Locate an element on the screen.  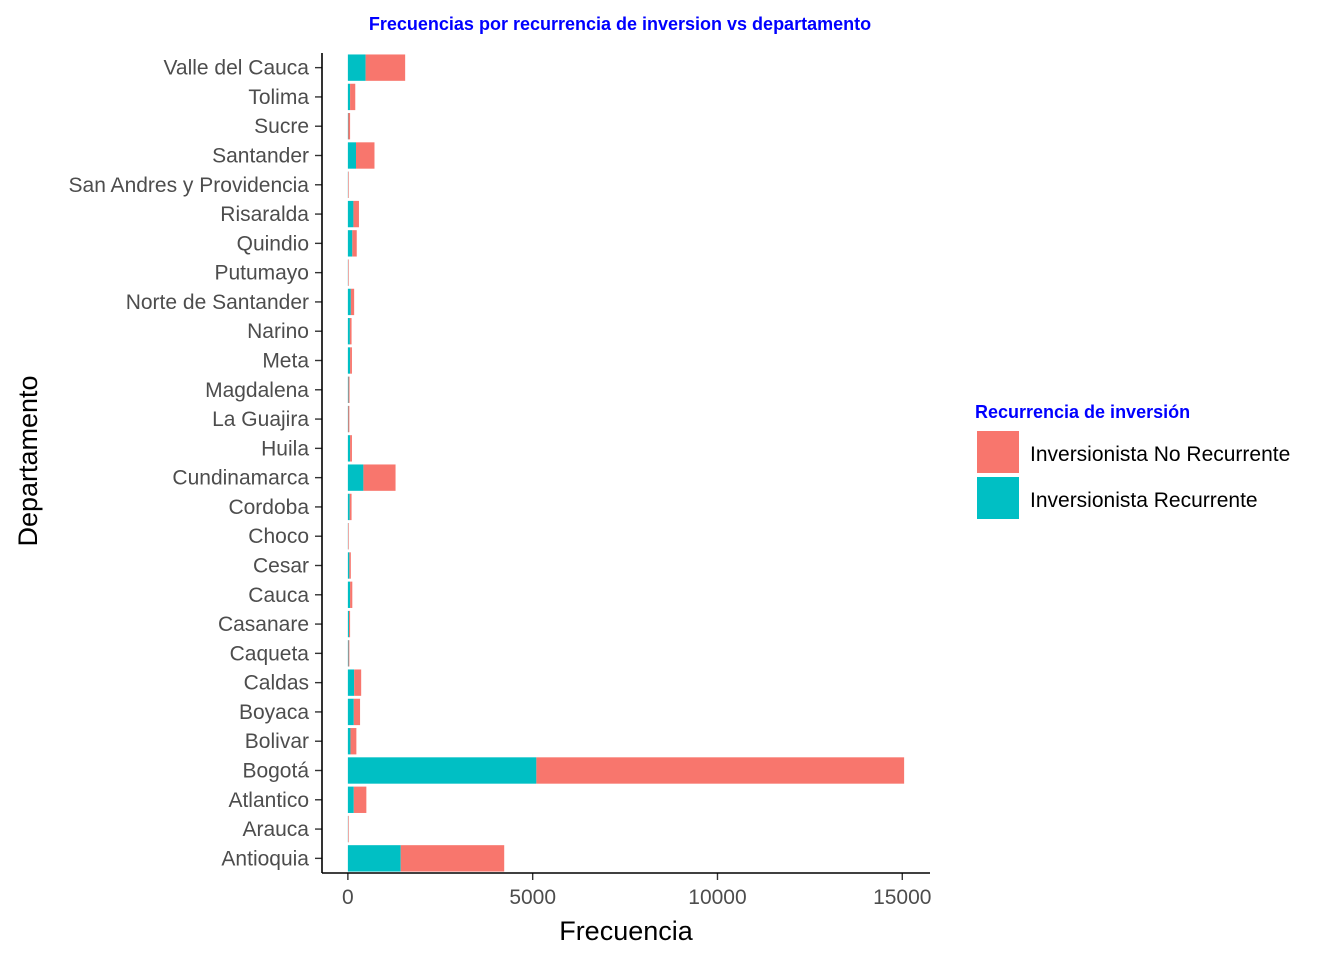
bar-santander-recurrente is located at coordinates (352, 155).